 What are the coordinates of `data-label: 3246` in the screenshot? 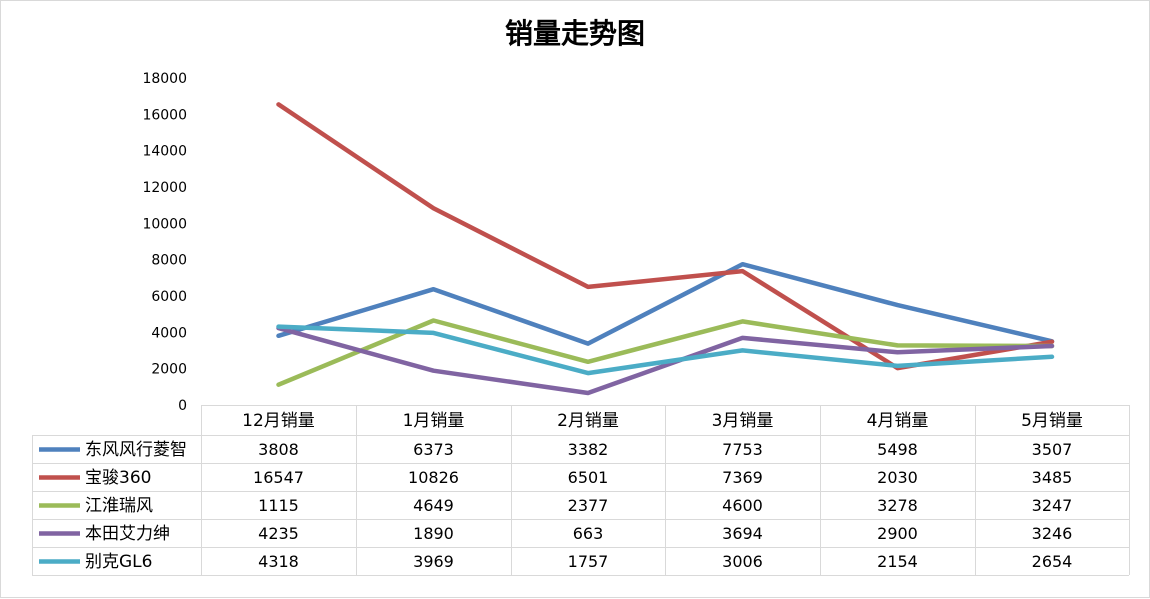 It's located at (1052, 533).